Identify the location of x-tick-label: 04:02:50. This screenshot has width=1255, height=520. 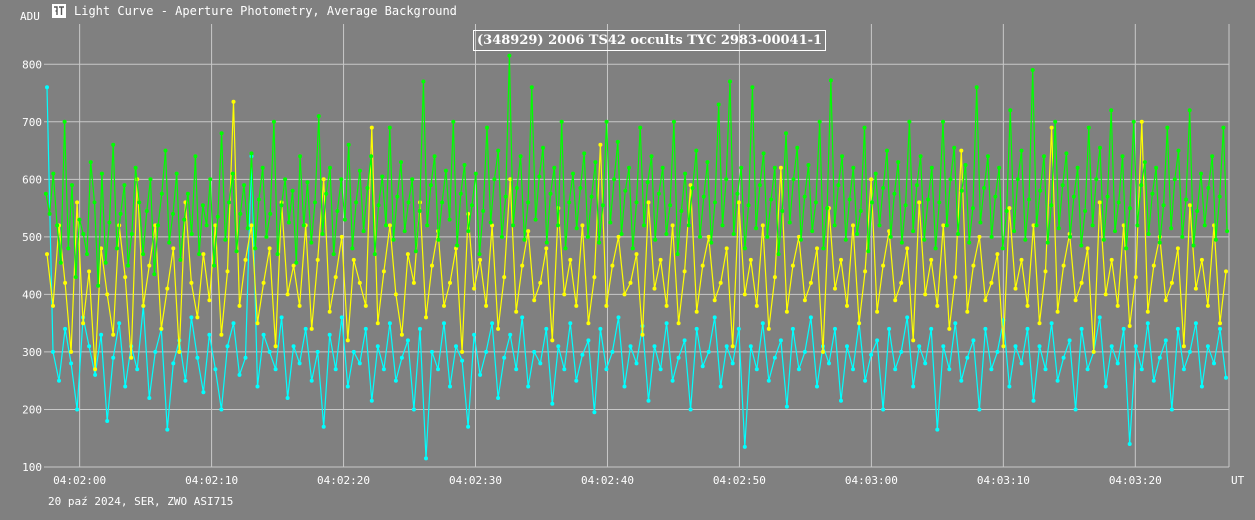
(739, 480).